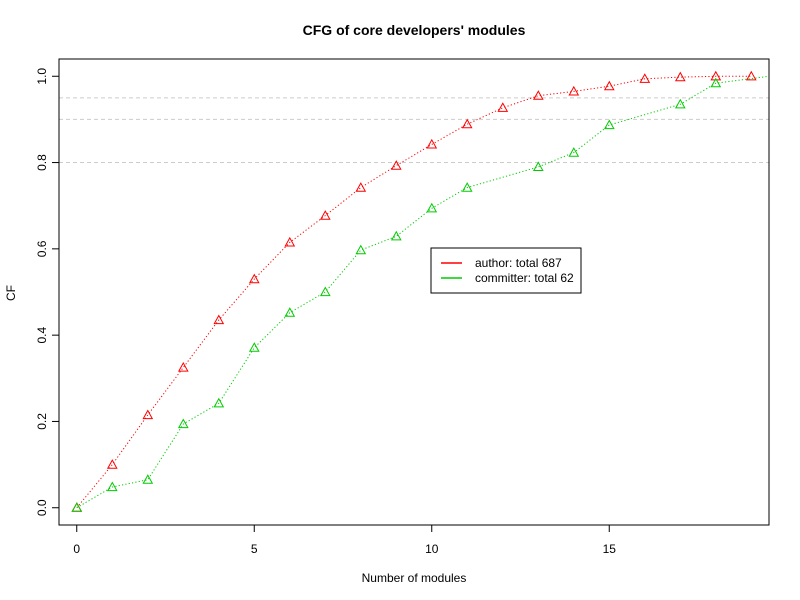 The image size is (800, 600). What do you see at coordinates (524, 278) in the screenshot?
I see `legend-label-committer: committer: total 62` at bounding box center [524, 278].